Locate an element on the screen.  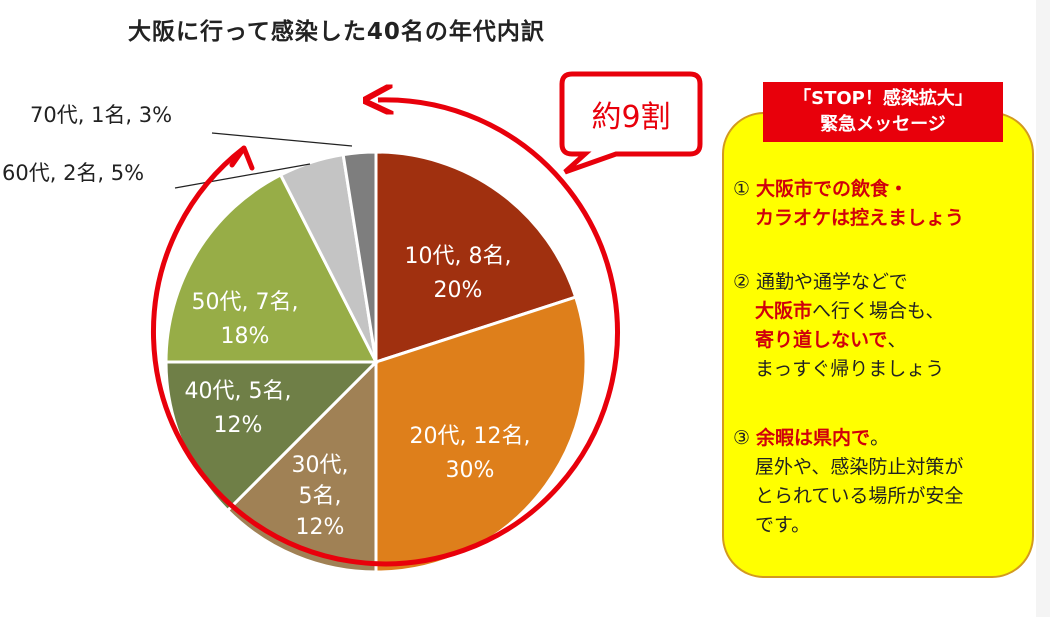
item-1-line2: カラオケは控えましょう is located at coordinates (860, 218).